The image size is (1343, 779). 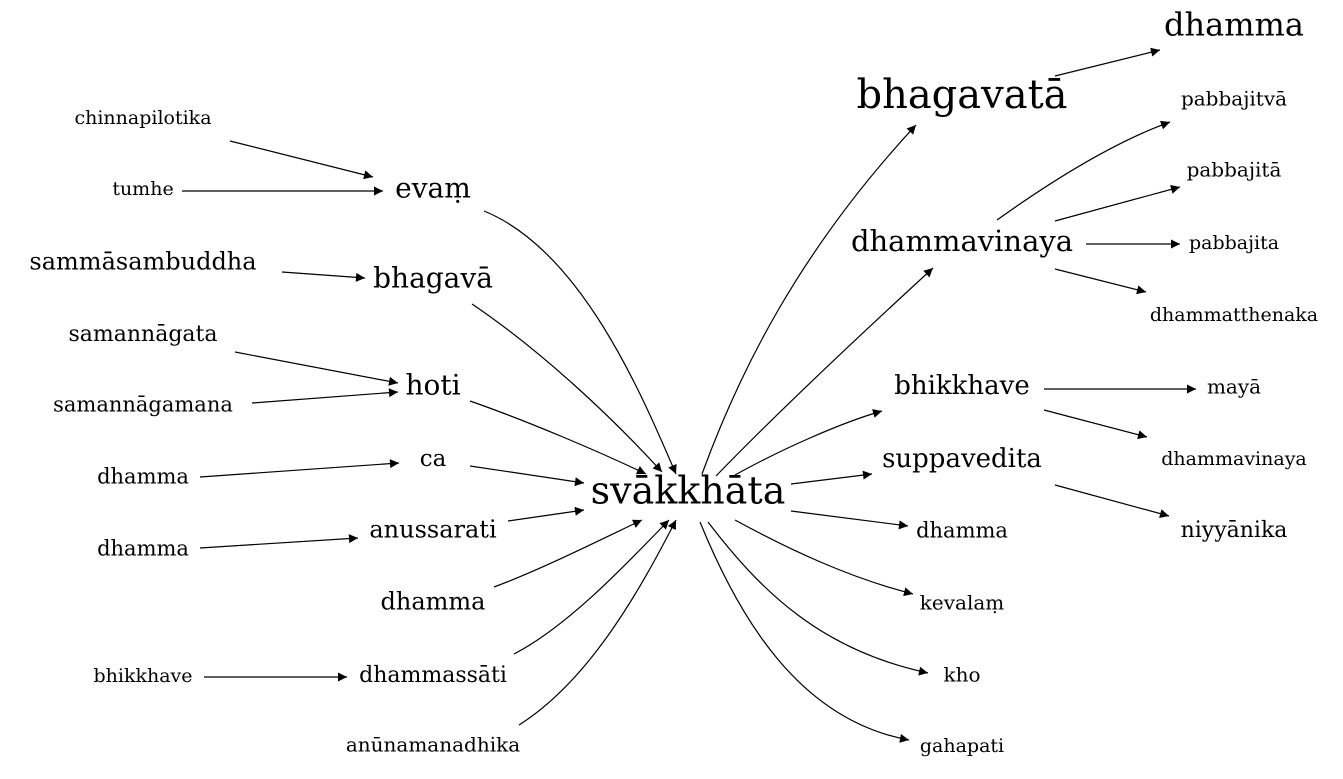 I want to click on node-hoti: hoti, so click(x=432, y=385).